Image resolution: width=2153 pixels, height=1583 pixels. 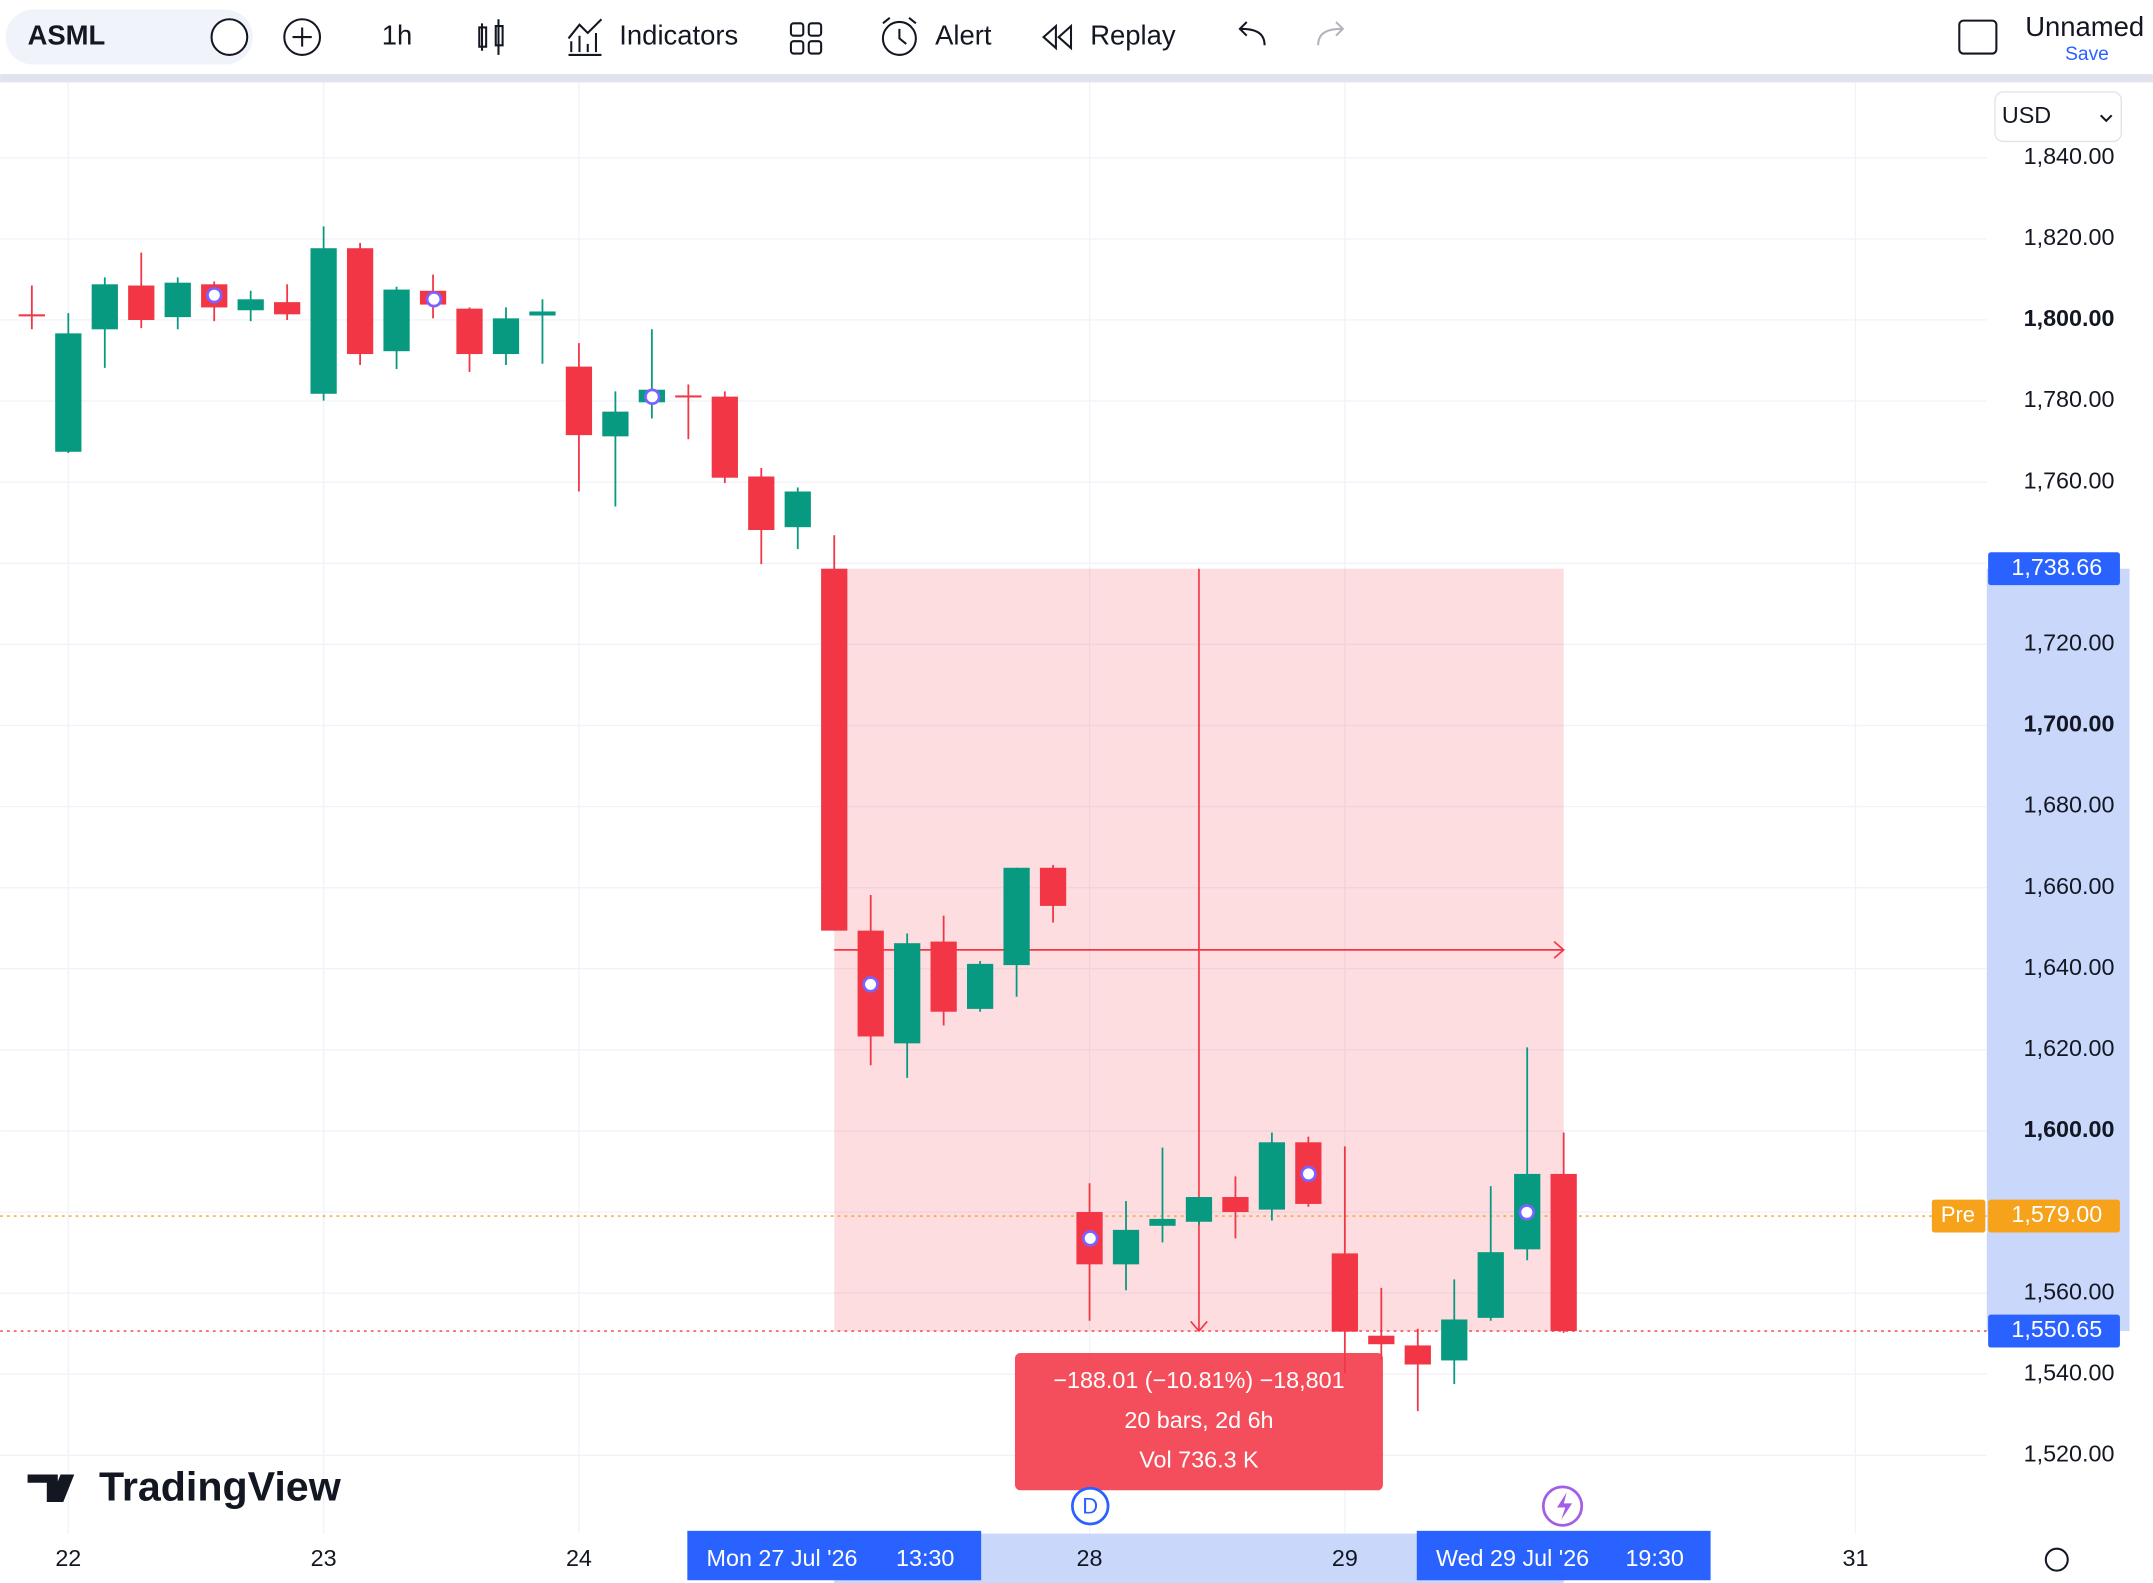 I want to click on symbol-search, so click(x=129, y=37).